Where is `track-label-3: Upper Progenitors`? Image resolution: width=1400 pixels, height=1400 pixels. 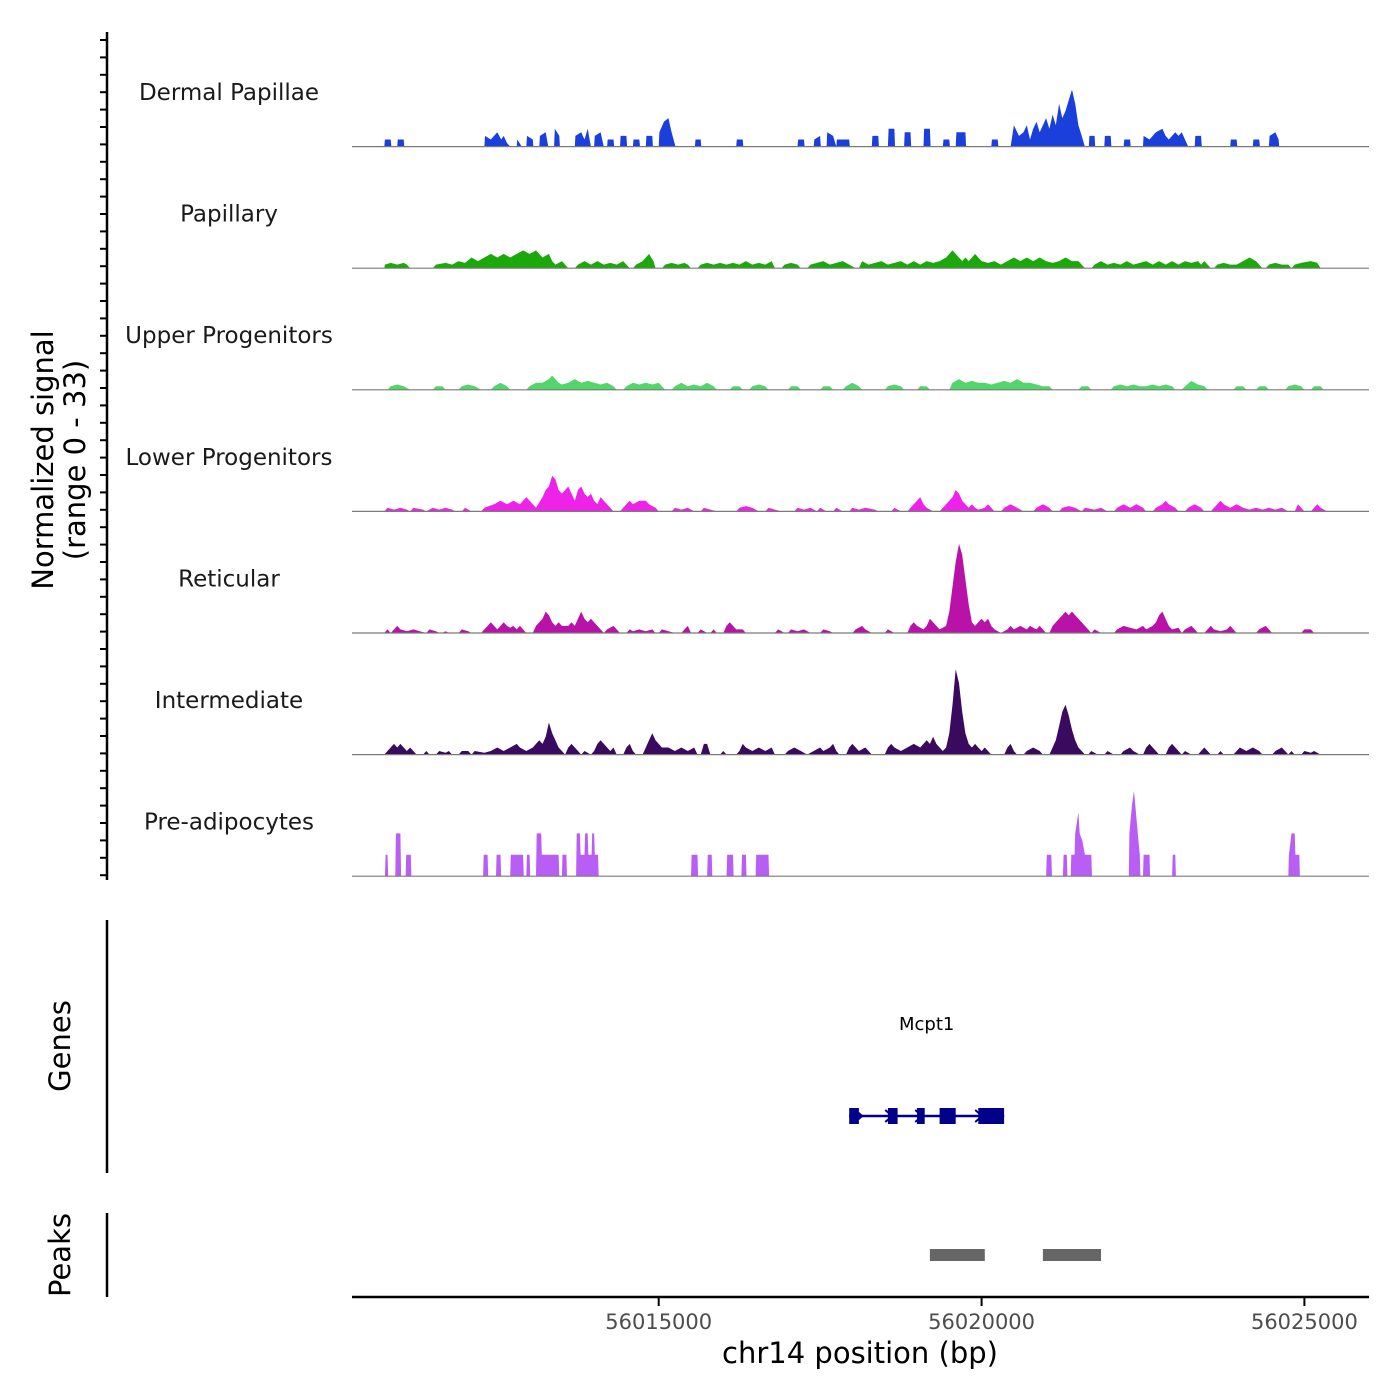 track-label-3: Upper Progenitors is located at coordinates (229, 336).